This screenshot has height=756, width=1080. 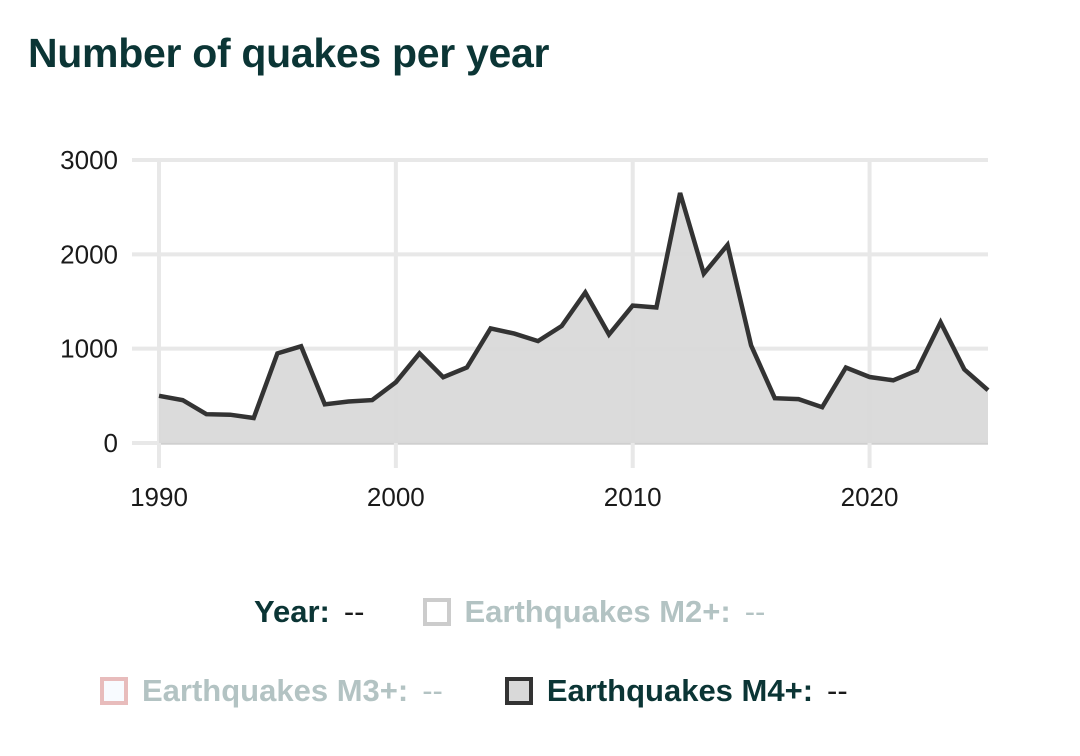 I want to click on y-axis-labels: 0 1000 2000 3000, so click(x=89, y=301).